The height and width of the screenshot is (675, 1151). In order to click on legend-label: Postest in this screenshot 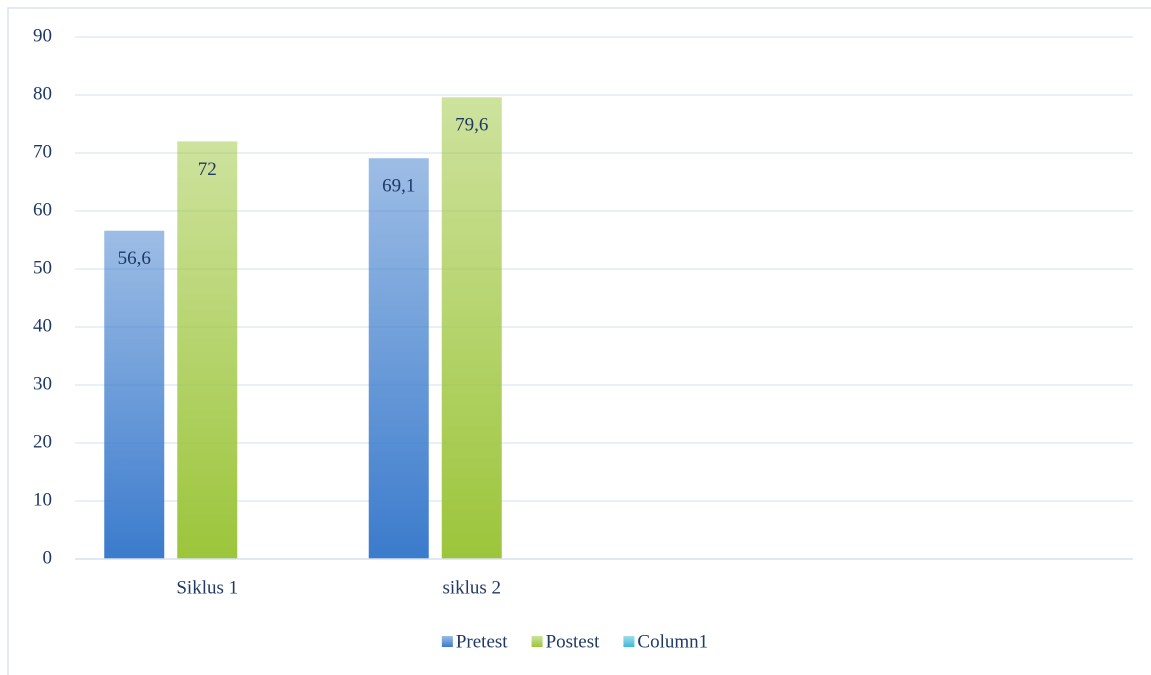, I will do `click(573, 641)`.